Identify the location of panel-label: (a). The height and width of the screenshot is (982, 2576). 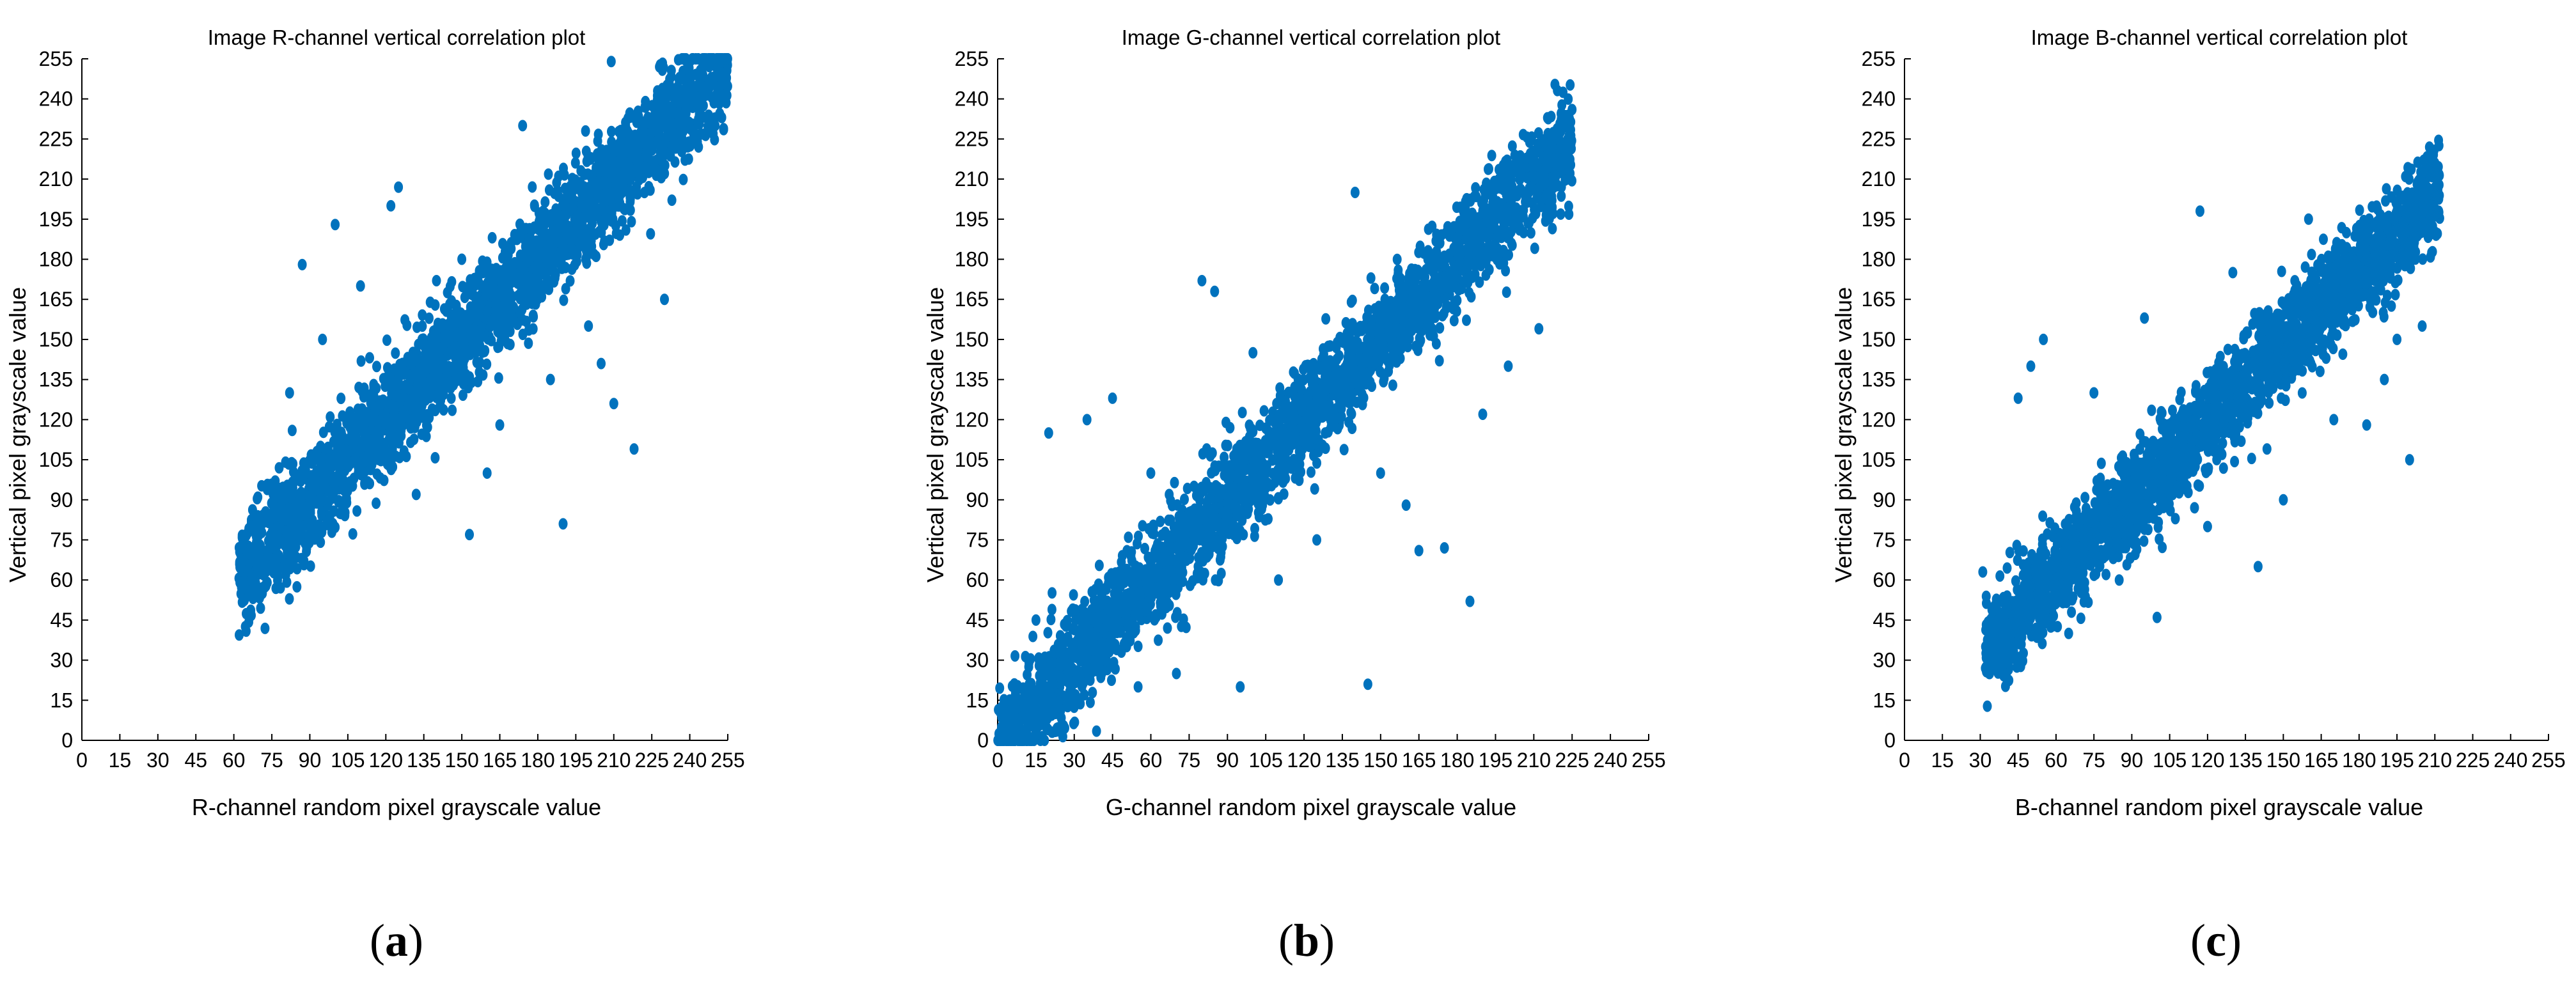
(396, 940).